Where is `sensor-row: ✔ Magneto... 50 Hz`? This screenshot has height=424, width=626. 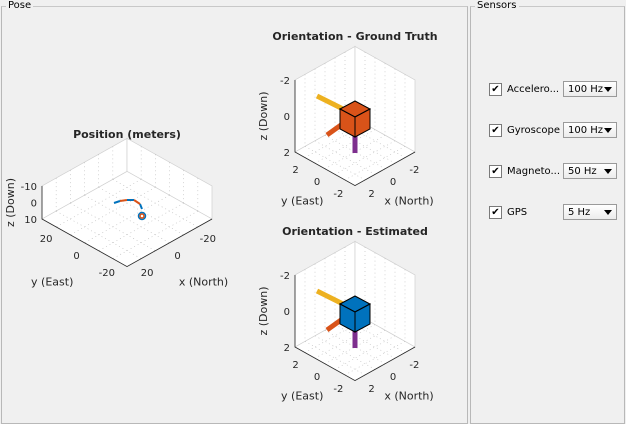 sensor-row: ✔ Magneto... 50 Hz is located at coordinates (553, 171).